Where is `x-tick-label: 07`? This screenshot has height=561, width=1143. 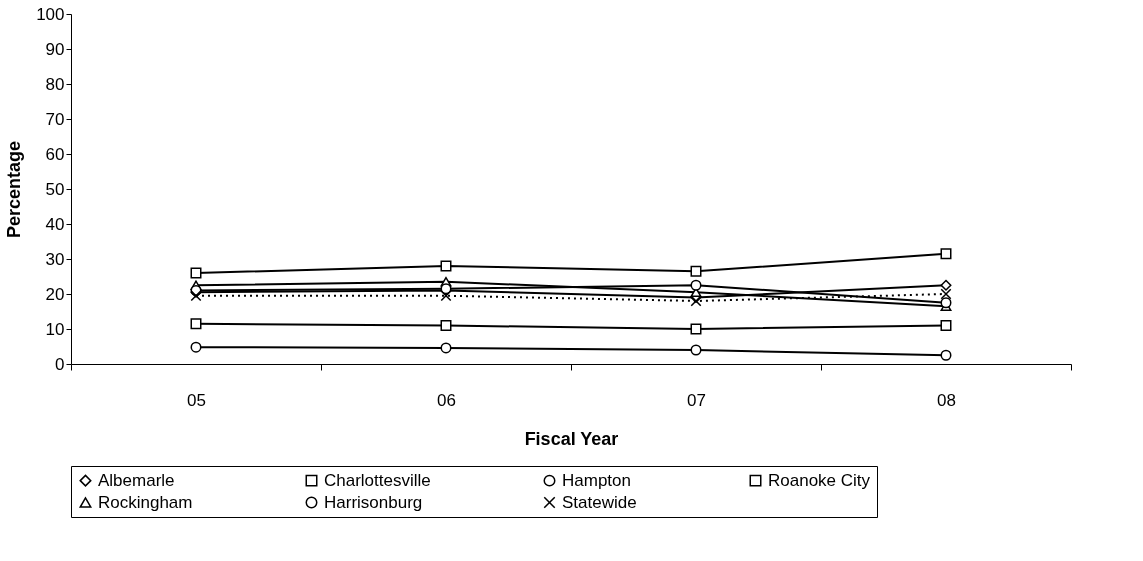
x-tick-label: 07 is located at coordinates (696, 400).